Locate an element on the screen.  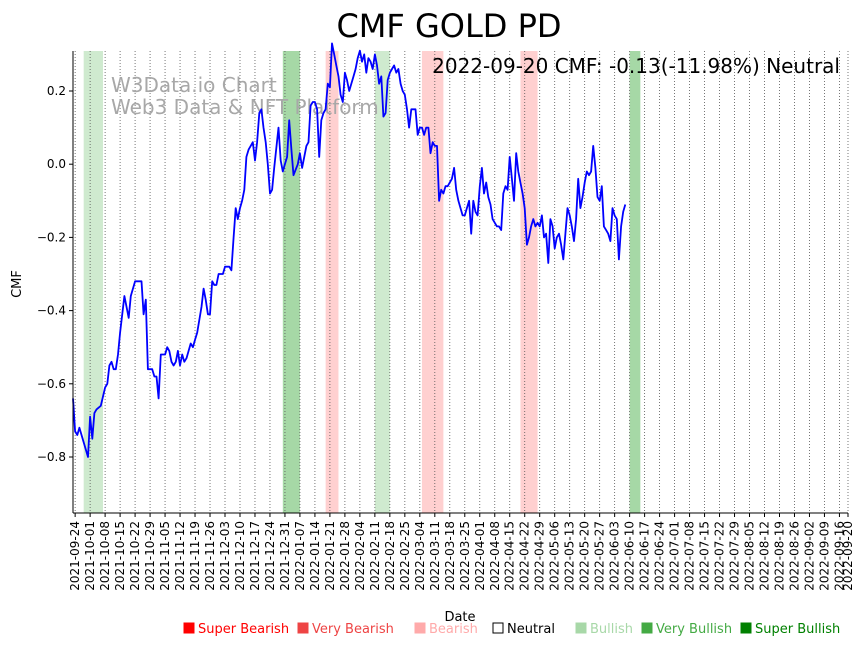
x-tick-label-2022-07-15: 2022-07-15 is located at coordinates (705, 556).